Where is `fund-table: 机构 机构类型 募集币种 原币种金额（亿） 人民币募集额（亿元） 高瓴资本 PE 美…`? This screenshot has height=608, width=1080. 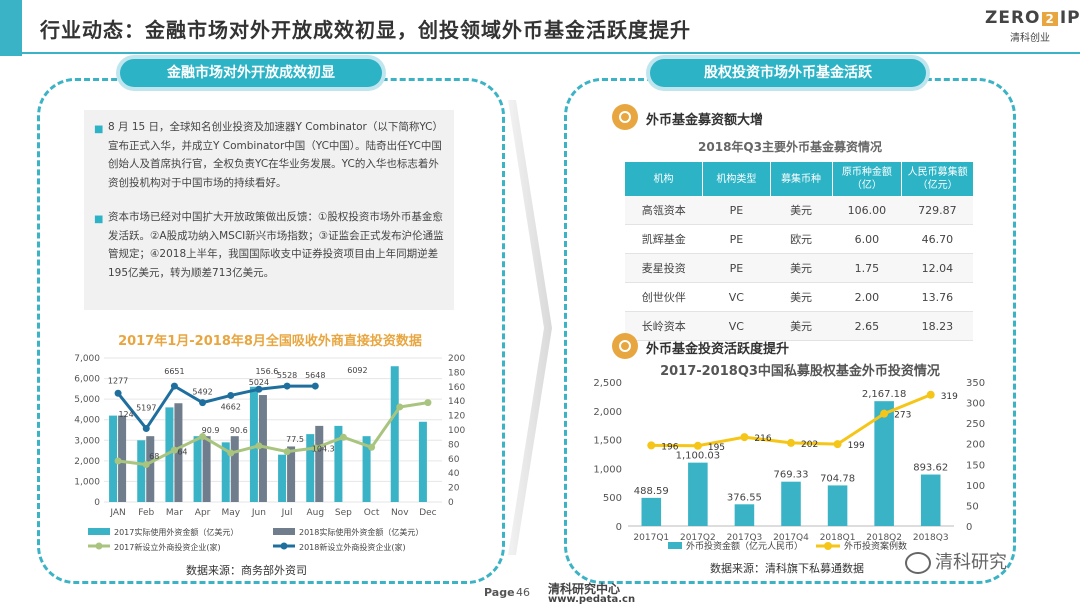 fund-table: 机构 机构类型 募集币种 原币种金额（亿） 人民币募集额（亿元） 高瓴资本 PE 美… is located at coordinates (799, 251).